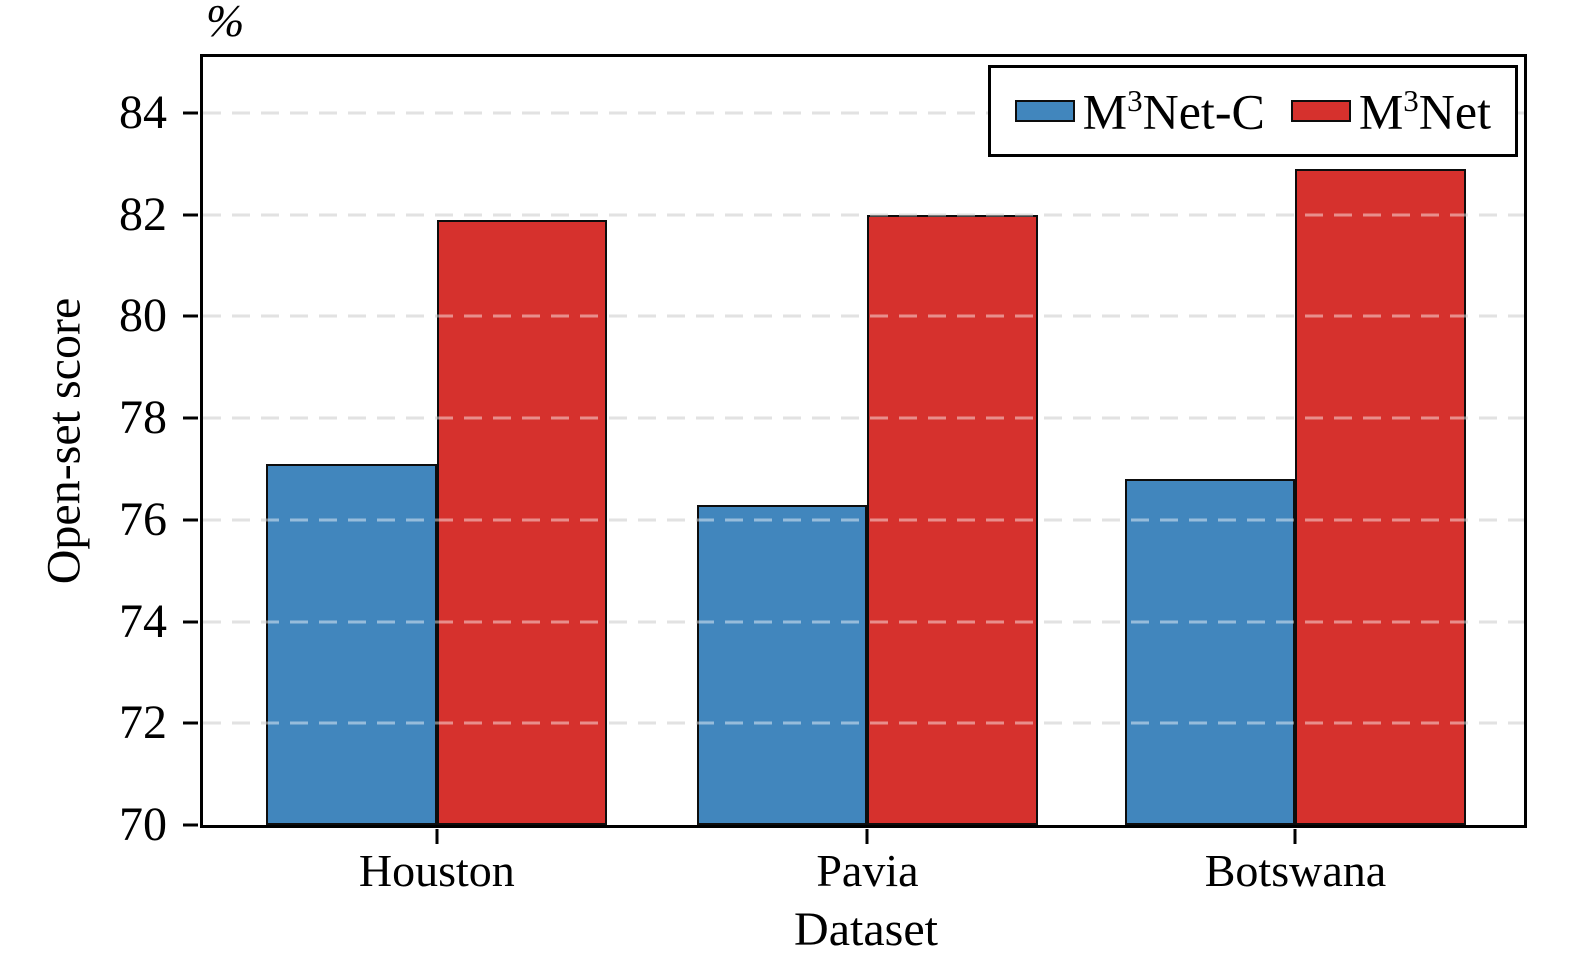 This screenshot has width=1575, height=974. I want to click on x-category-label-houston: Houston, so click(436, 870).